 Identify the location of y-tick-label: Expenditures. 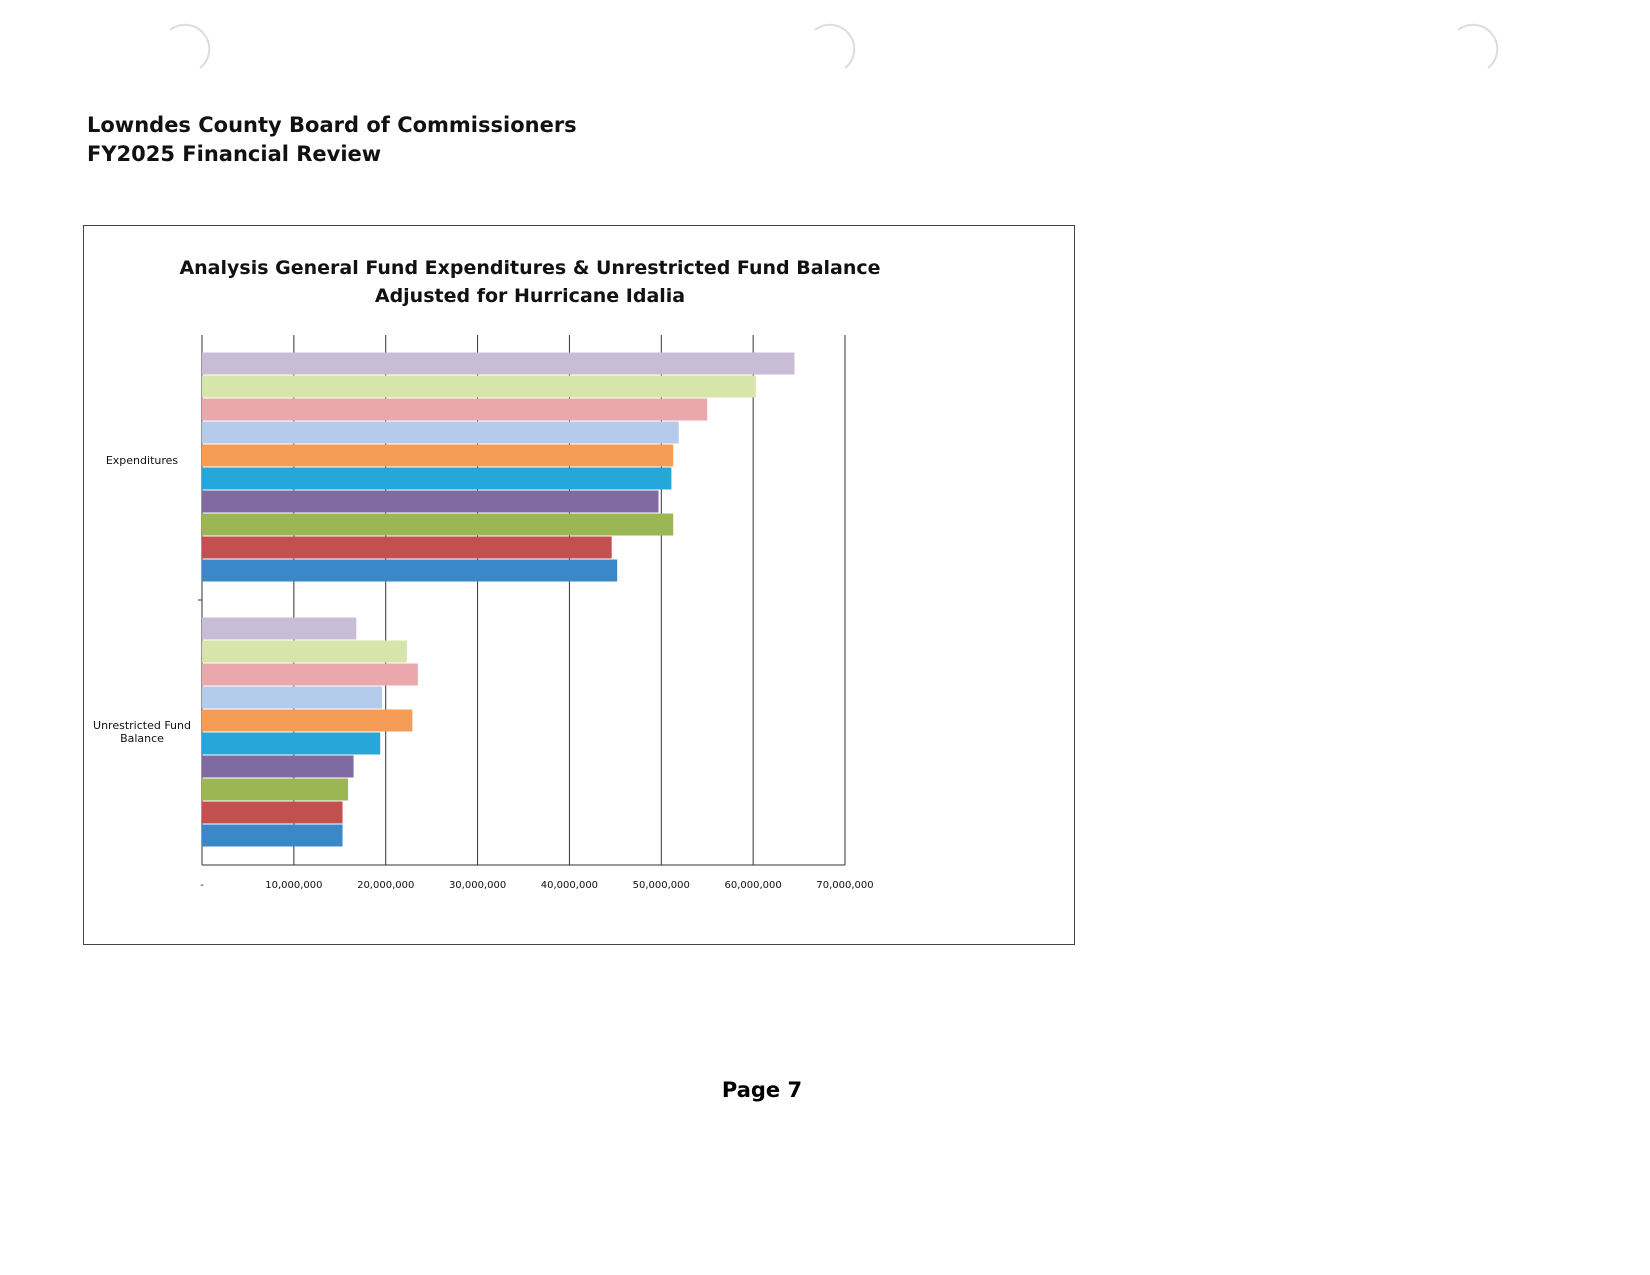
(142, 460).